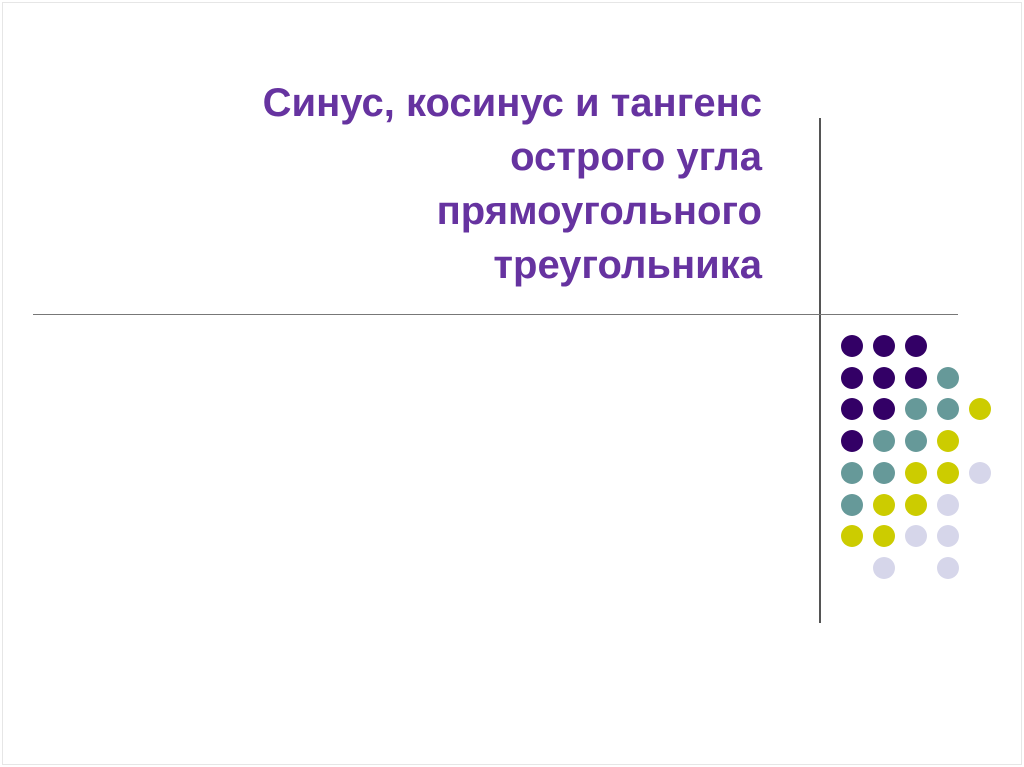 The height and width of the screenshot is (767, 1024). Describe the element at coordinates (495, 314) in the screenshot. I see `horizontal-divider` at that location.